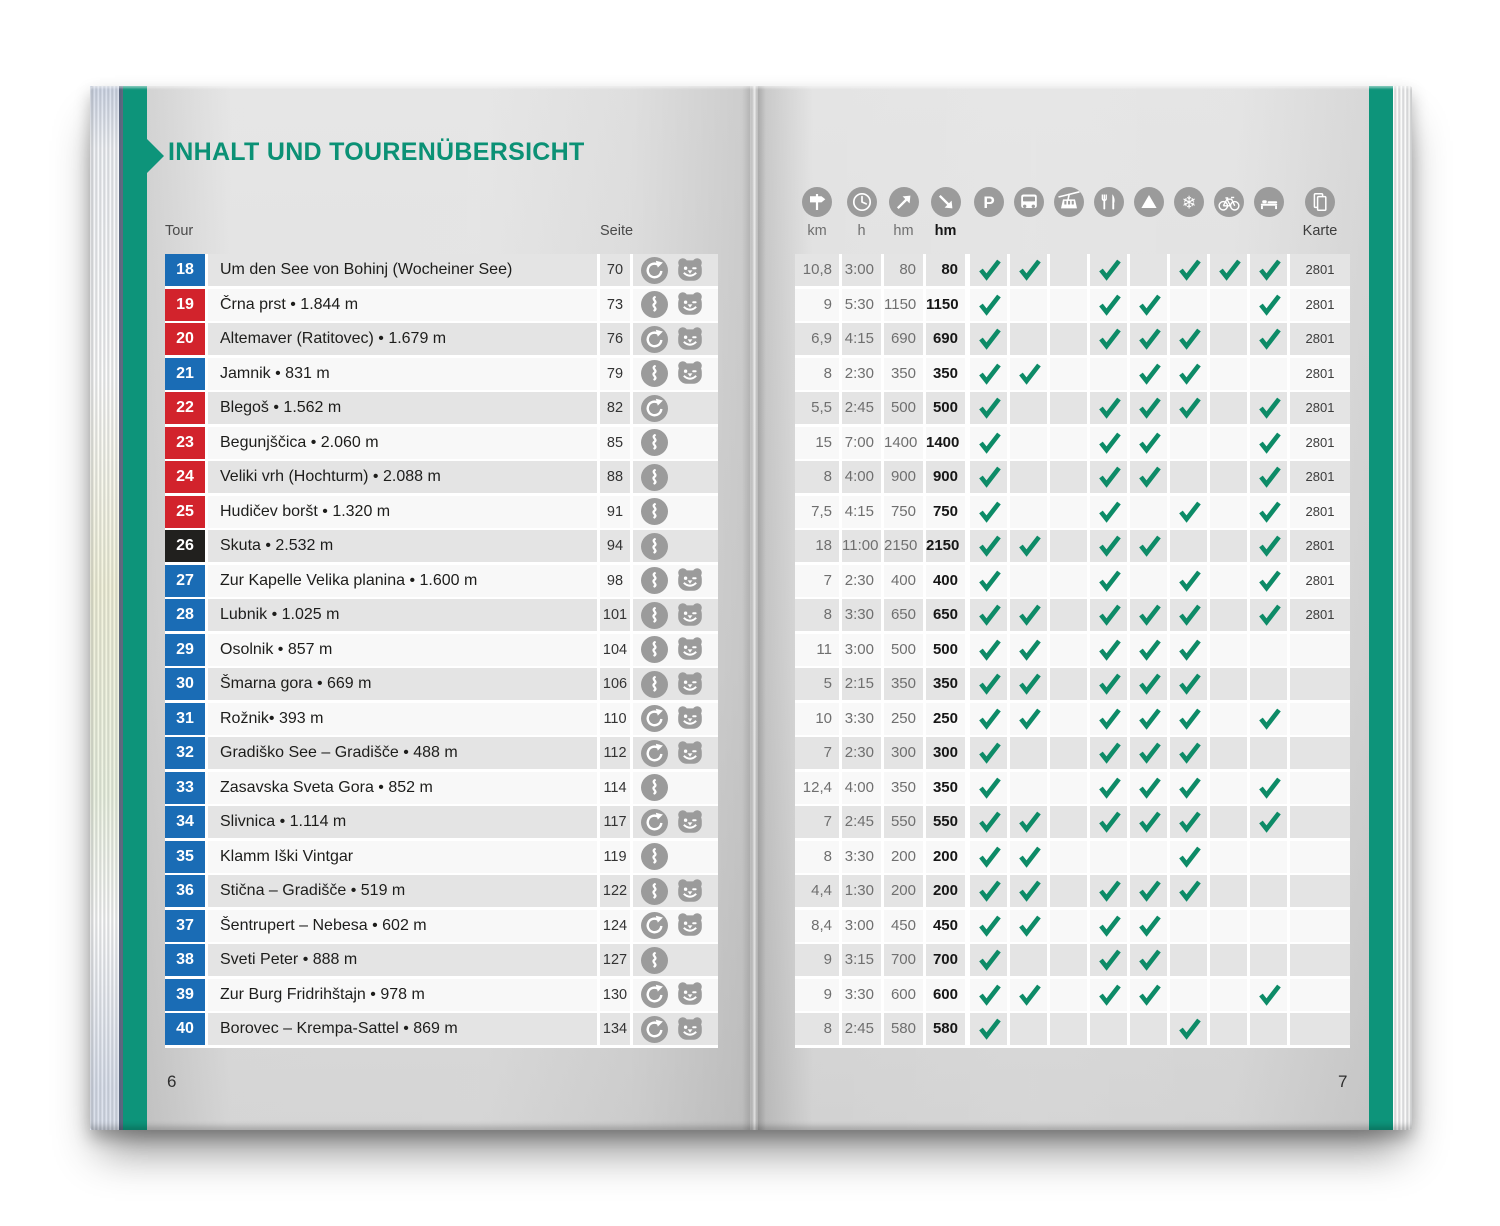 This screenshot has height=1226, width=1500. What do you see at coordinates (185, 270) in the screenshot?
I see `tour-number-badge: 18` at bounding box center [185, 270].